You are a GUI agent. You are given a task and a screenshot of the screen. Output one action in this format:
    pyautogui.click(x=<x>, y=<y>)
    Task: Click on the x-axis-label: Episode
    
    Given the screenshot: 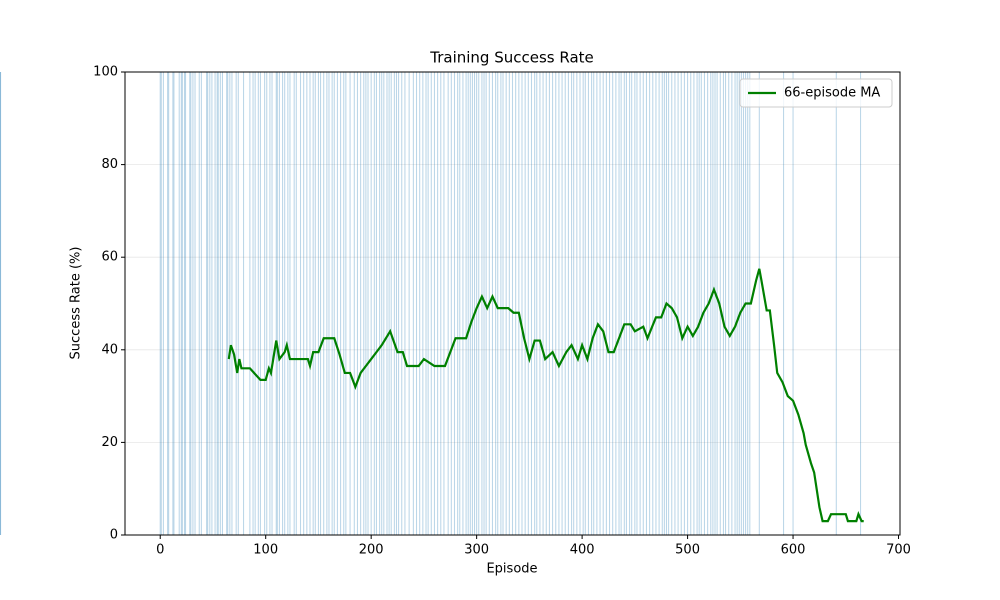 What is the action you would take?
    pyautogui.click(x=511, y=569)
    